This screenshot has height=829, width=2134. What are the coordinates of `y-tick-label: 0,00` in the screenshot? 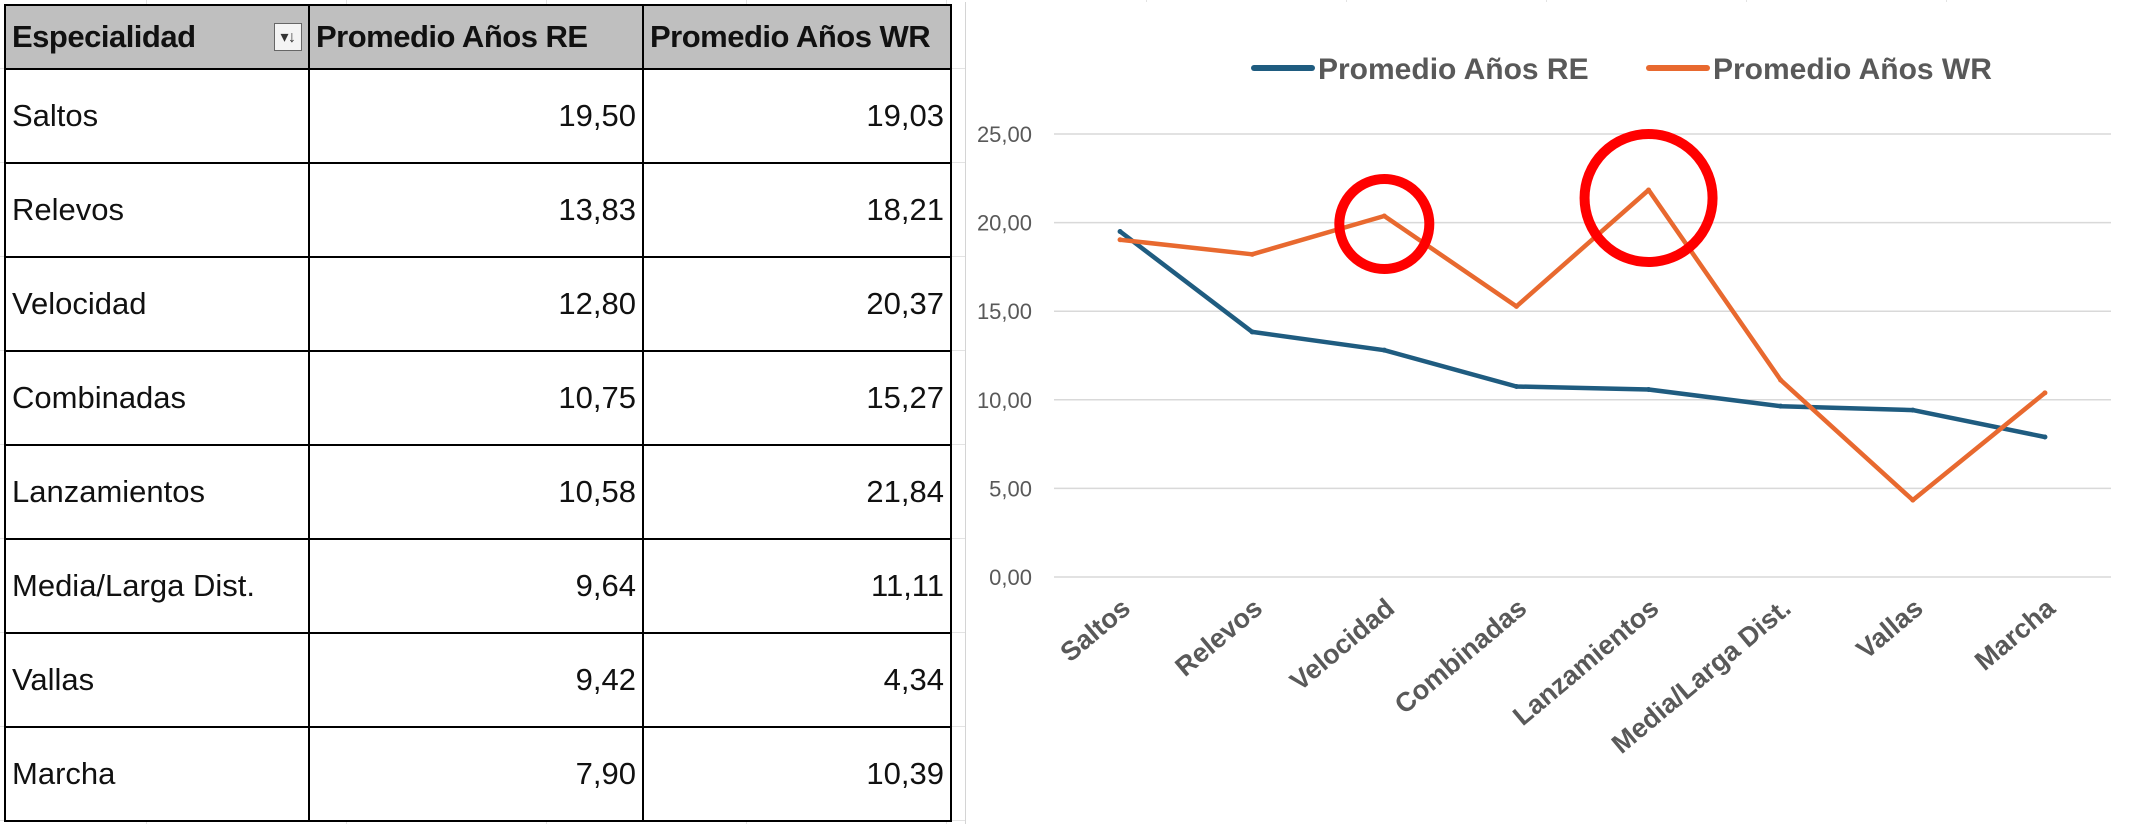 It's located at (1010, 577).